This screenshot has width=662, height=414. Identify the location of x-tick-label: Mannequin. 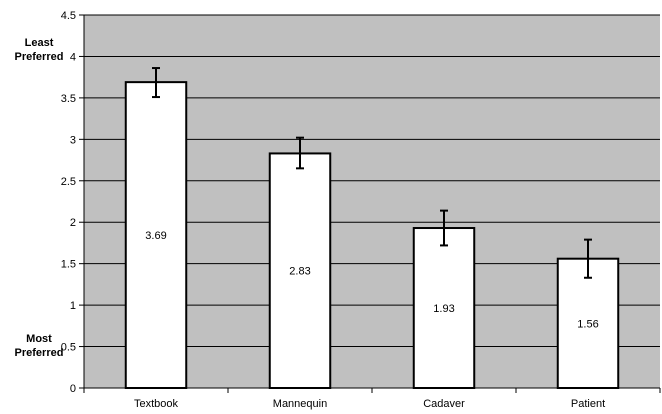
(300, 404).